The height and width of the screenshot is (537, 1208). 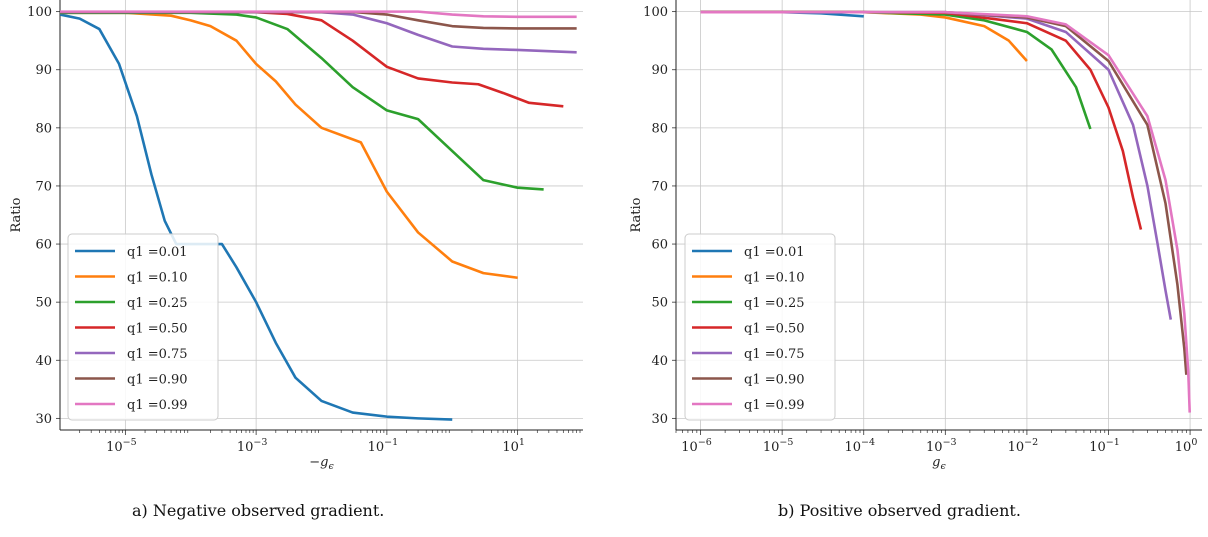 What do you see at coordinates (936, 462) in the screenshot?
I see `x-axis-label-main: g` at bounding box center [936, 462].